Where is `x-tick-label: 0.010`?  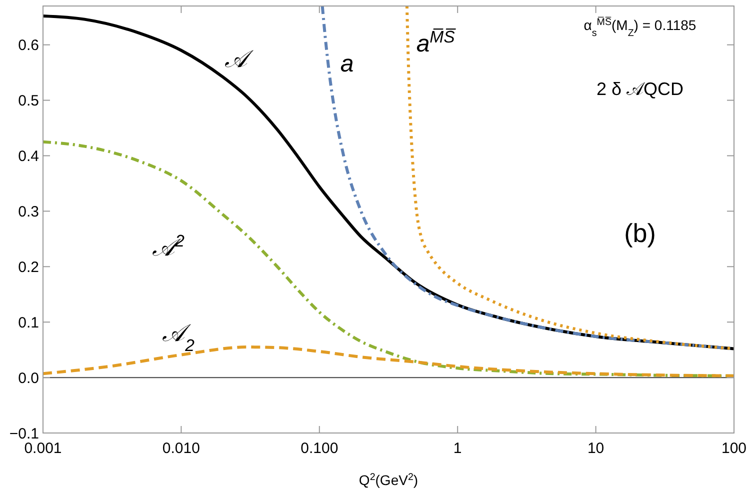 x-tick-label: 0.010 is located at coordinates (181, 448).